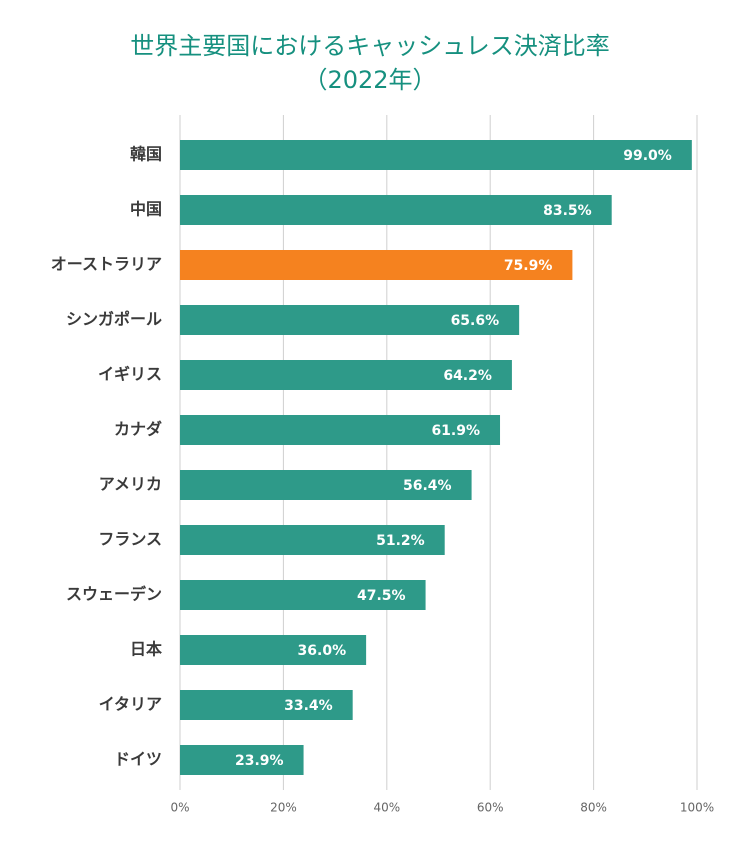 The image size is (740, 845). What do you see at coordinates (130, 704) in the screenshot?
I see `category-label: イタリア` at bounding box center [130, 704].